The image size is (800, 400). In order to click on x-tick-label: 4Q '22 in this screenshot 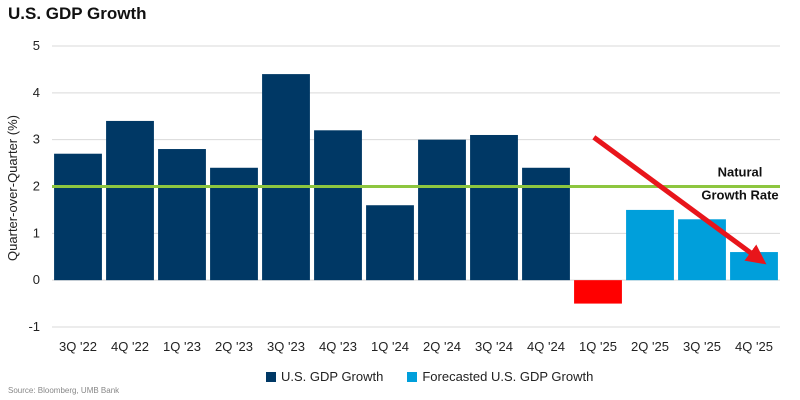, I will do `click(130, 346)`.